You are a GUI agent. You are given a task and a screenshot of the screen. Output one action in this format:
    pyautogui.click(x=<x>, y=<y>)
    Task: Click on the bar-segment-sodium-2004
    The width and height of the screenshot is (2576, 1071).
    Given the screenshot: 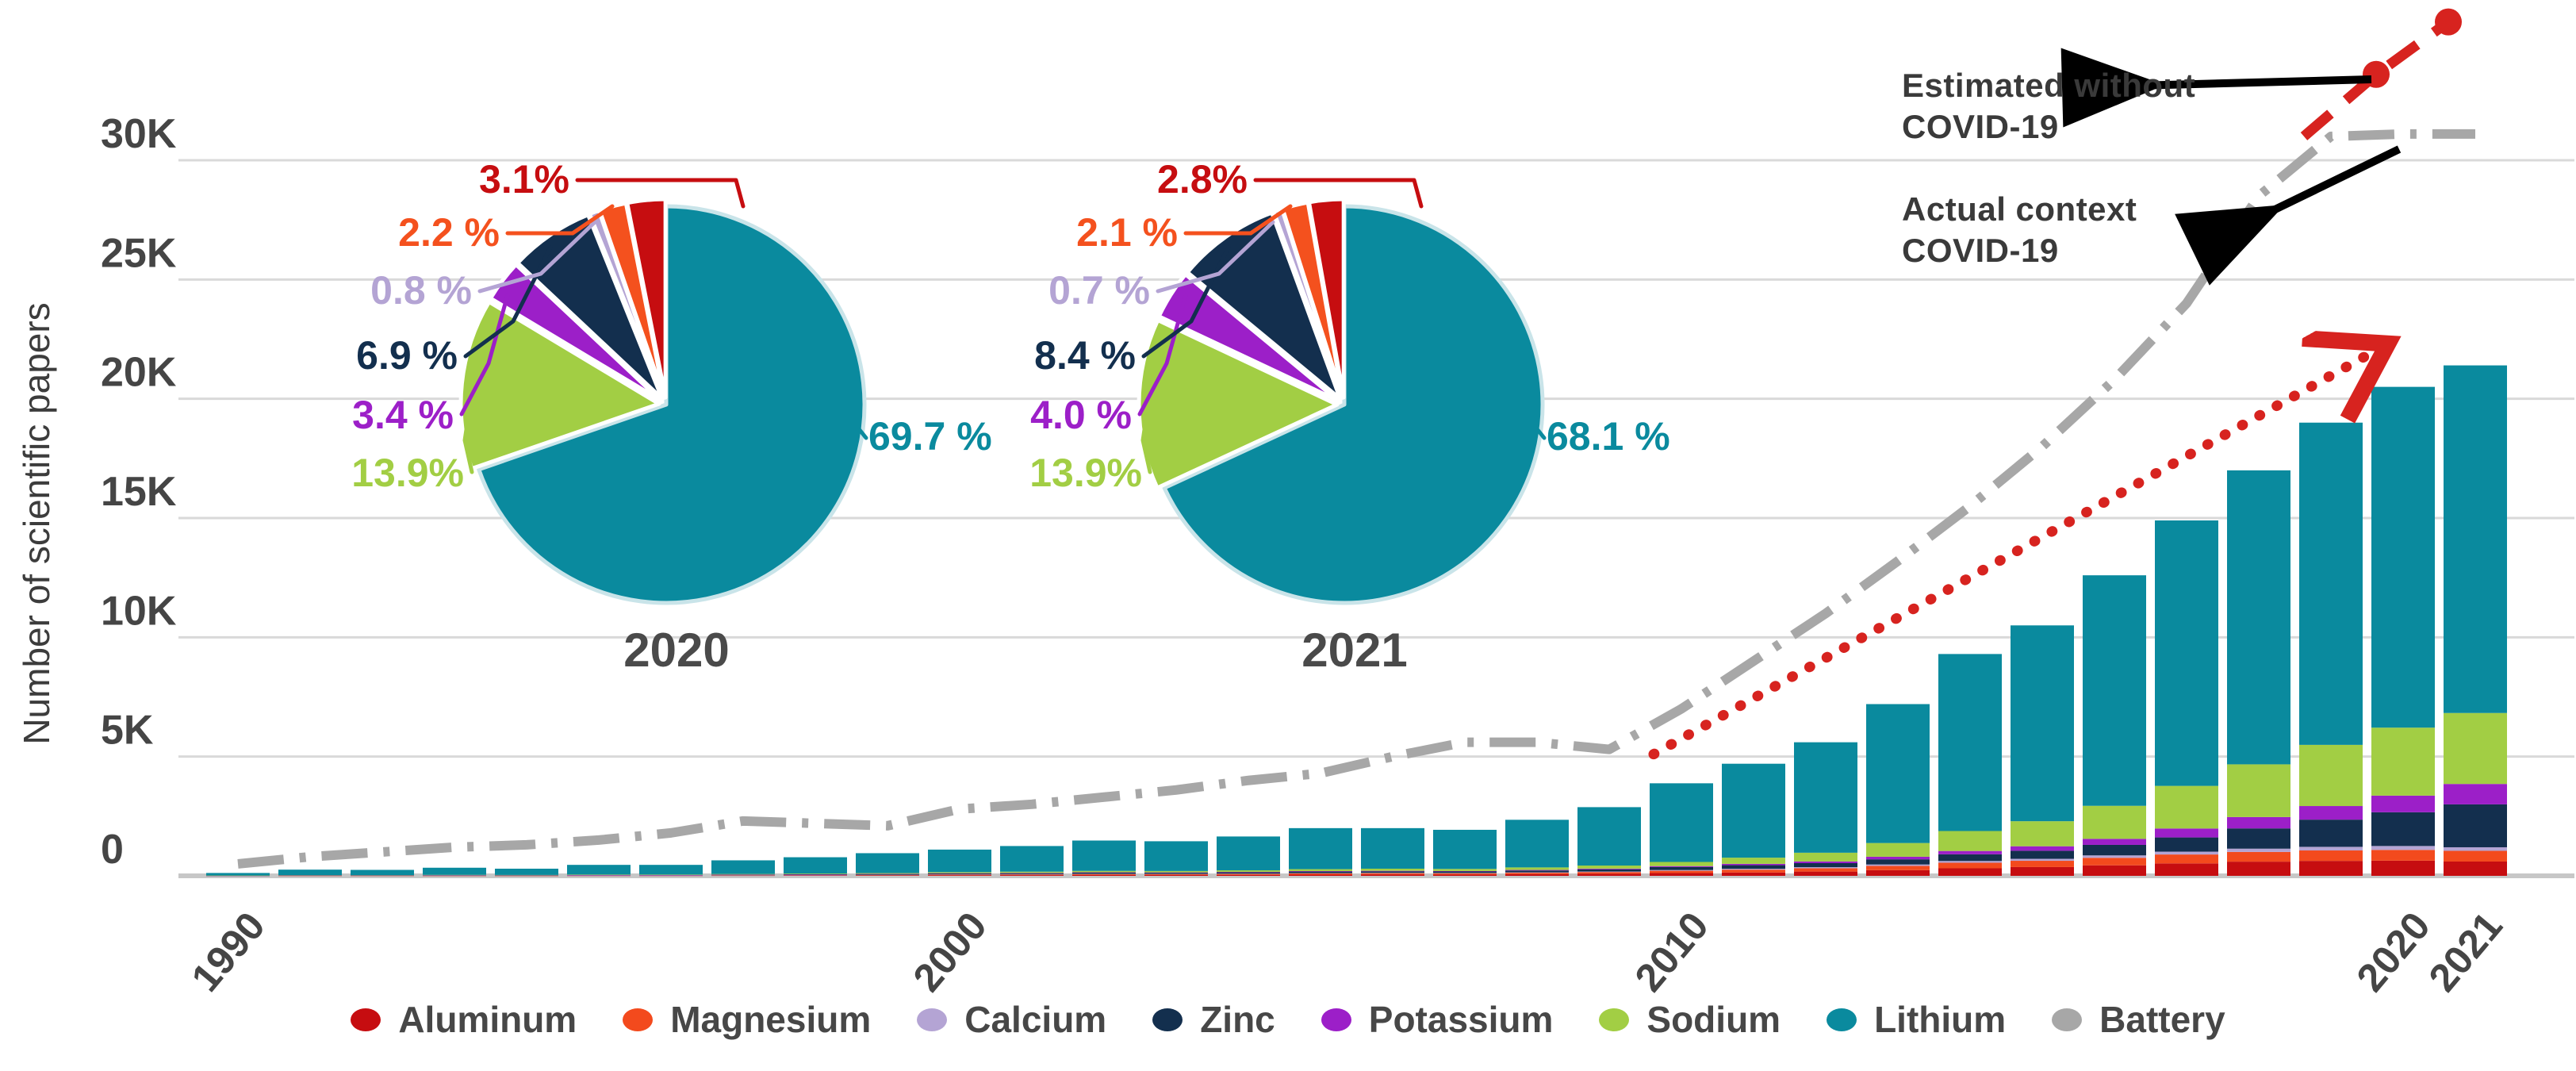 What is the action you would take?
    pyautogui.click(x=1248, y=871)
    